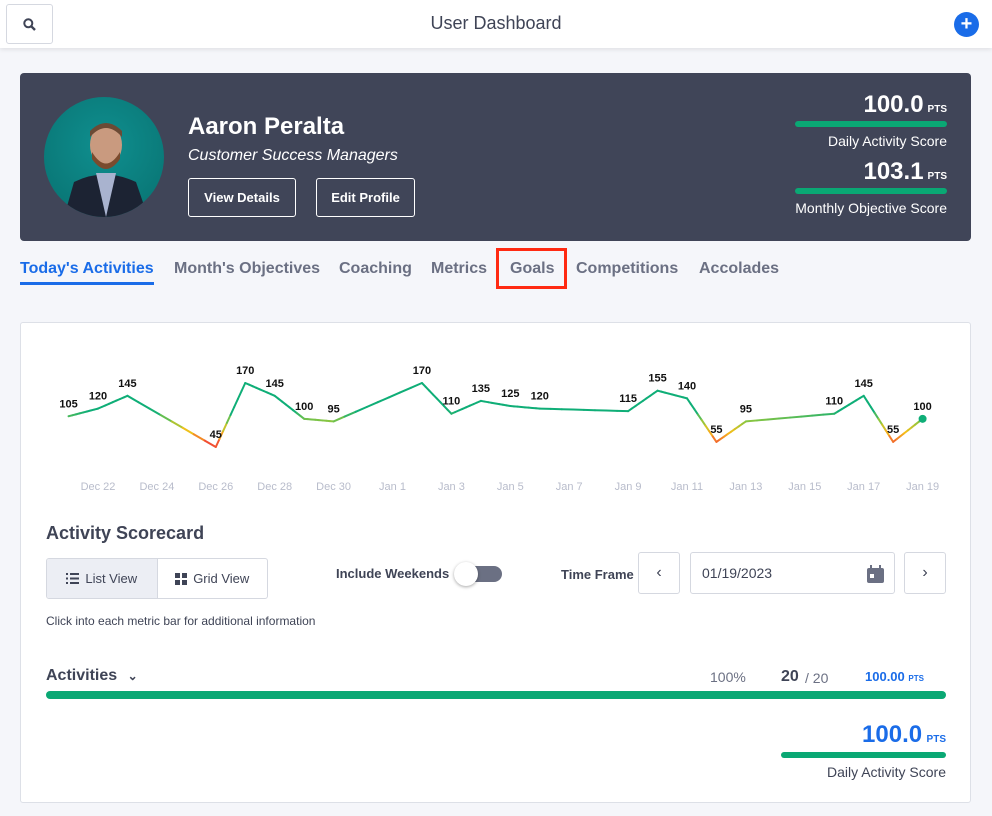 The height and width of the screenshot is (816, 992). I want to click on x-tick-label: Jan 1, so click(392, 487).